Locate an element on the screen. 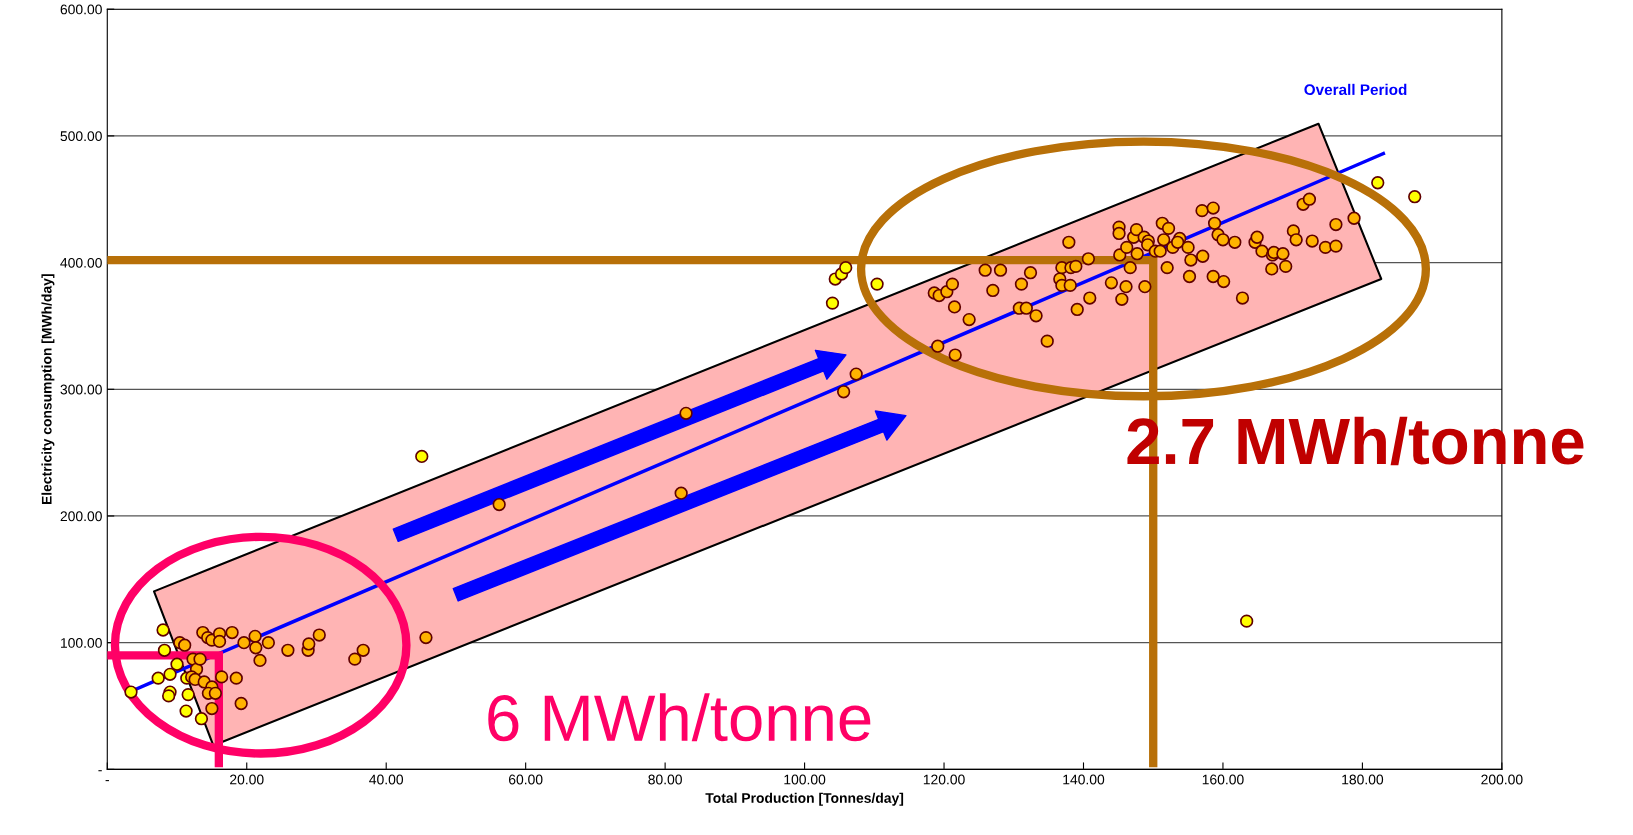 The height and width of the screenshot is (835, 1633). x-tick-label: 40.00 is located at coordinates (386, 779).